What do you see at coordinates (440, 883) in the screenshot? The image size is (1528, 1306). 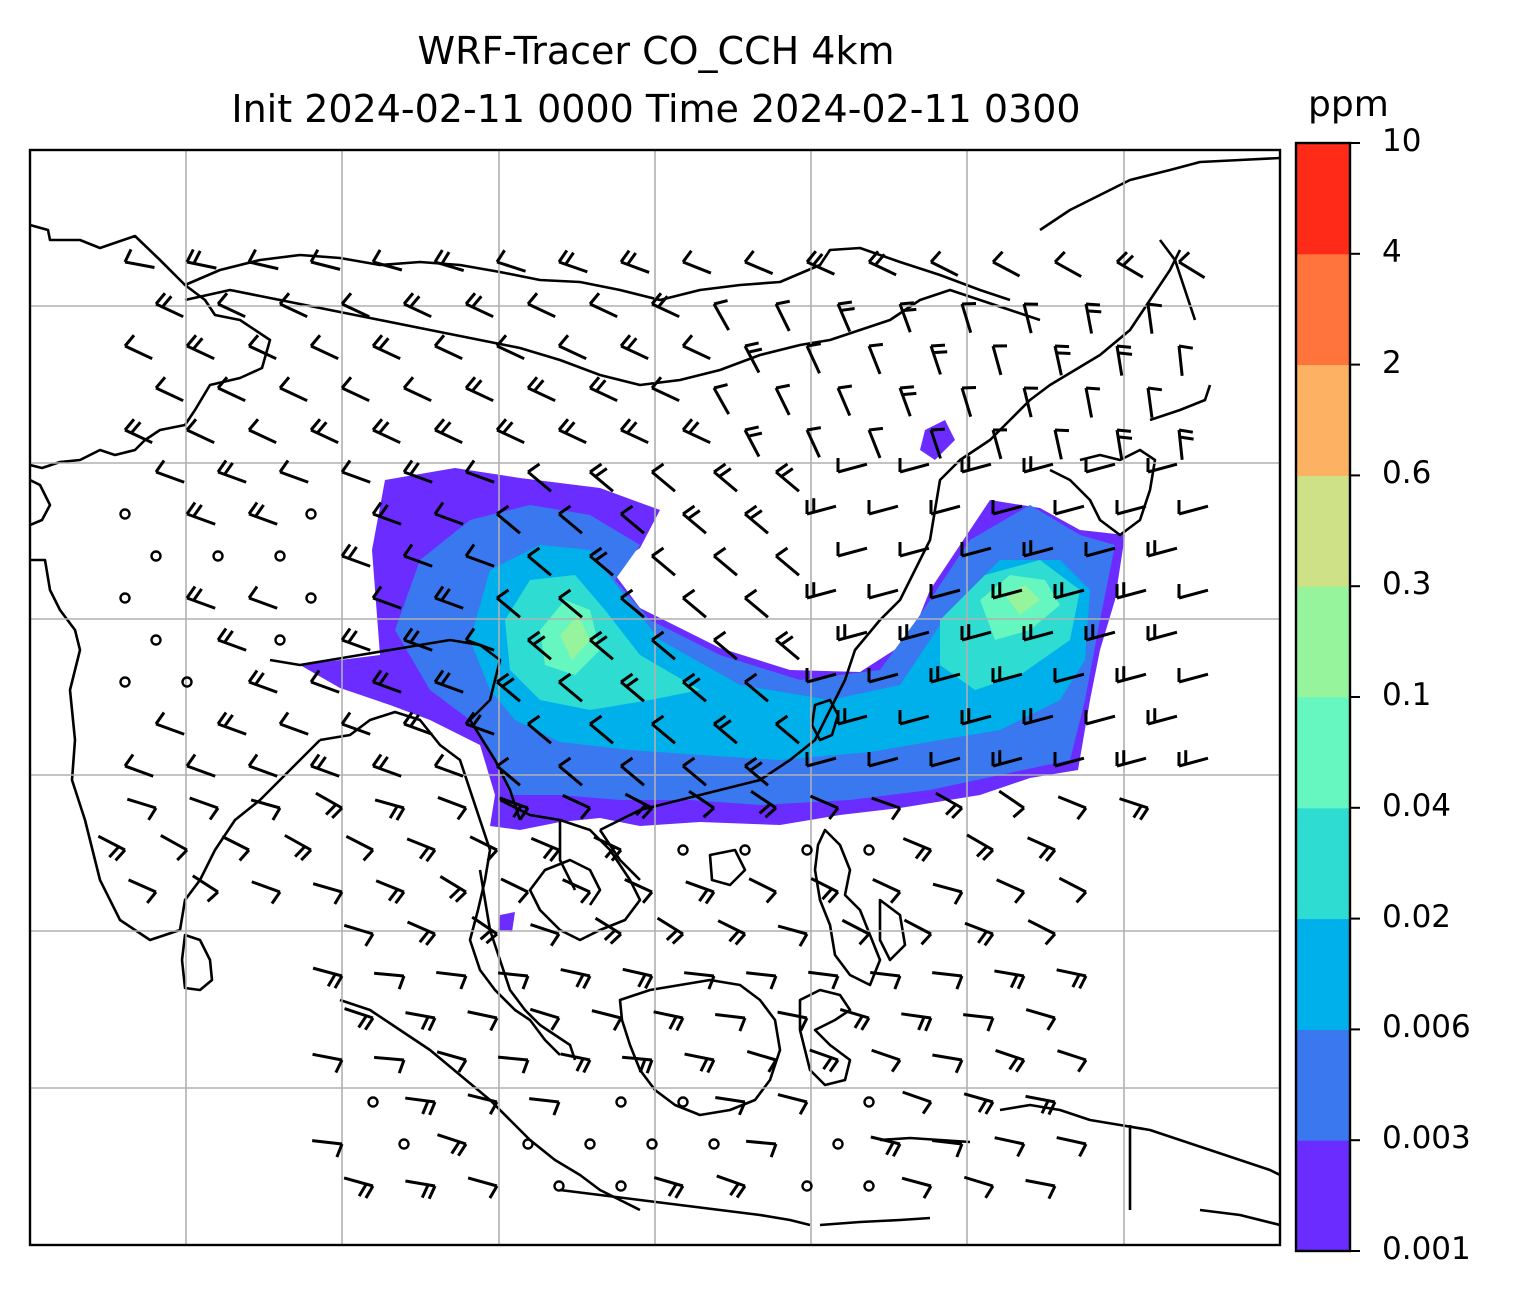 I see `coastline-bay-of-bengal` at bounding box center [440, 883].